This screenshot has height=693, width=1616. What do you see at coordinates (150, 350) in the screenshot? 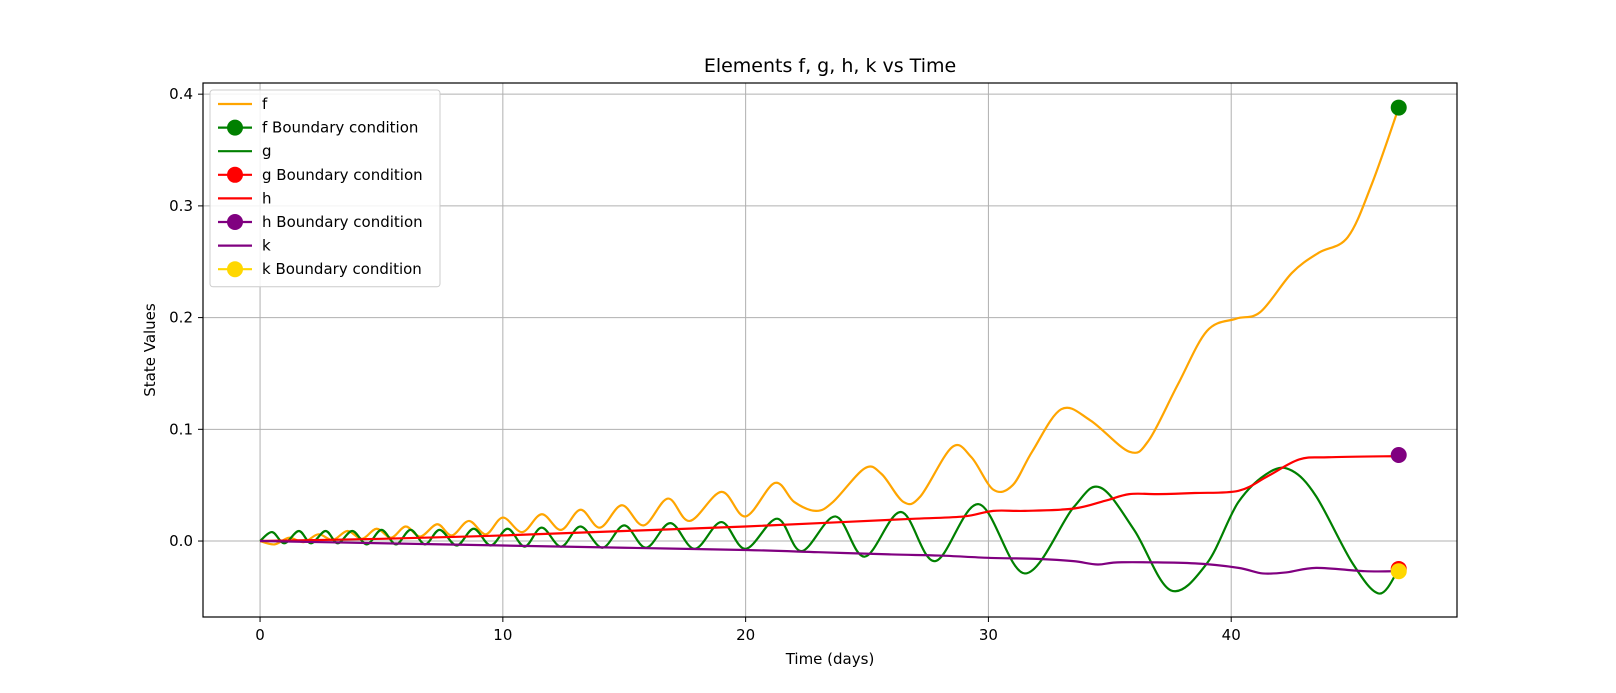
I see `y-axis-label: State Values` at bounding box center [150, 350].